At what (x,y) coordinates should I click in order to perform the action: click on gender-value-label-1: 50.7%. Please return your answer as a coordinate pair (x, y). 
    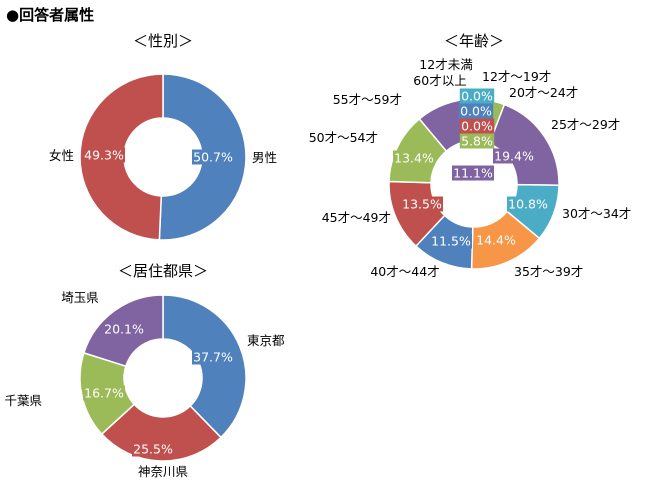
    Looking at the image, I should click on (213, 157).